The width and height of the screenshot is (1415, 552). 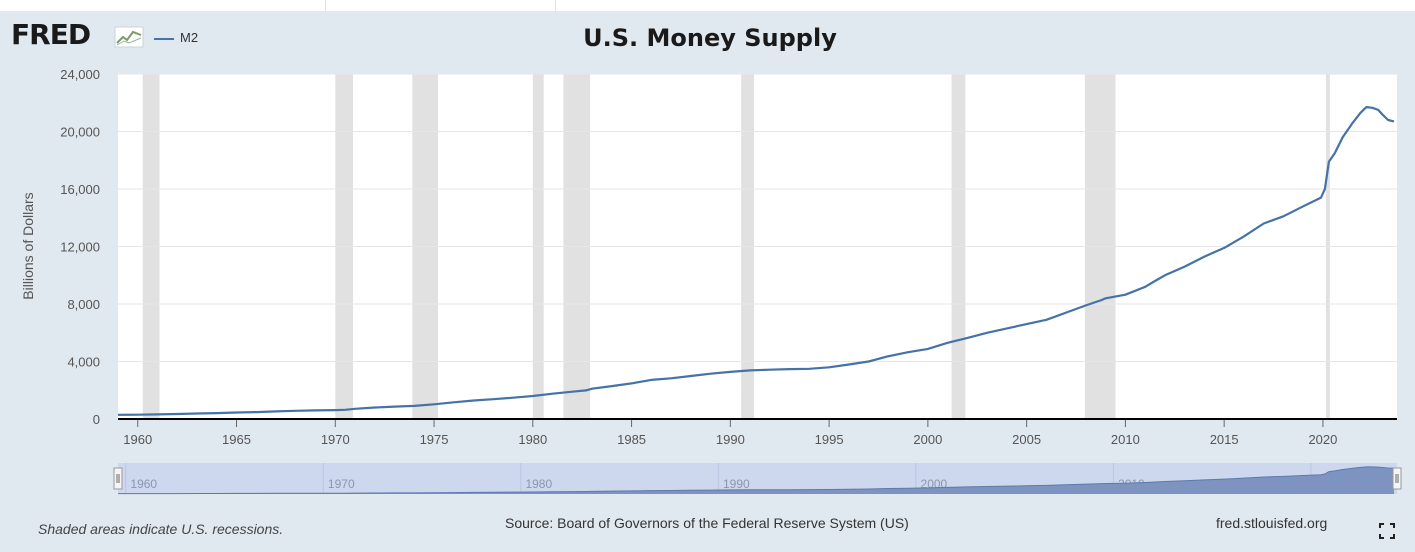 I want to click on navigator: 1960197019801990200020102020, so click(x=757, y=479).